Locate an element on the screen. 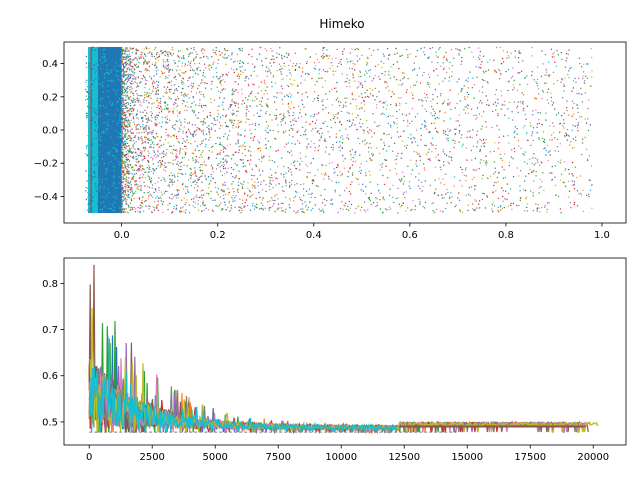  scatter-dense-band-edge is located at coordinates (91, 130).